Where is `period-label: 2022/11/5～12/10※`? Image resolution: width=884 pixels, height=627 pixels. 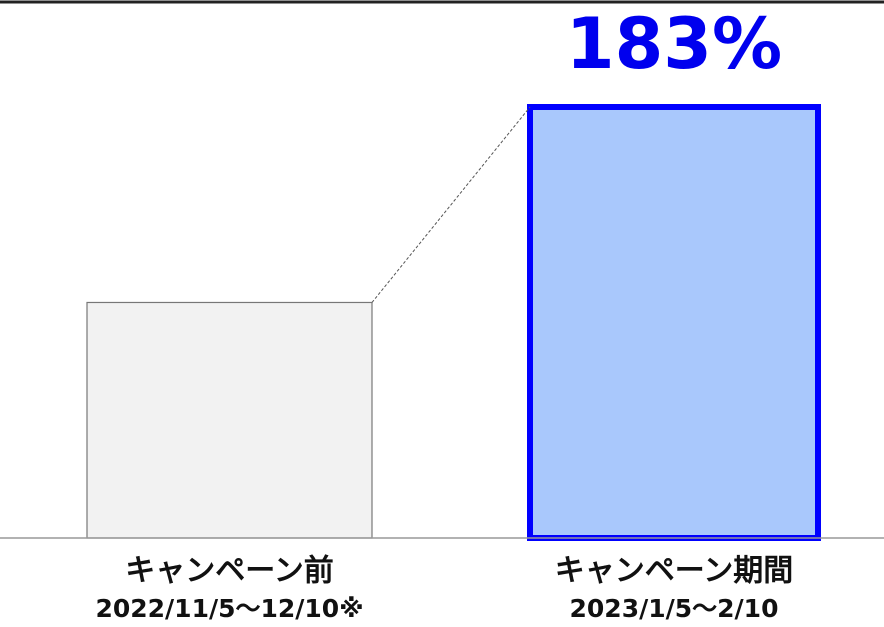
period-label: 2022/11/5～12/10※ is located at coordinates (229, 608).